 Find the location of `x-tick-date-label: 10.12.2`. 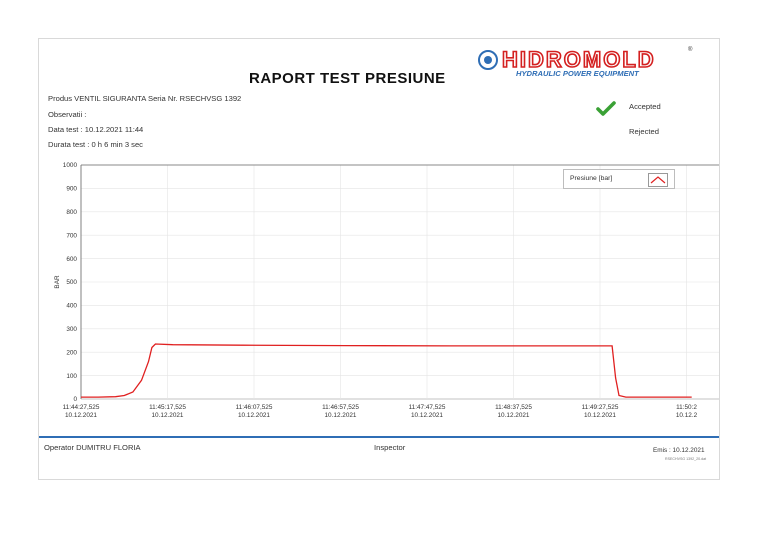

x-tick-date-label: 10.12.2 is located at coordinates (687, 415).